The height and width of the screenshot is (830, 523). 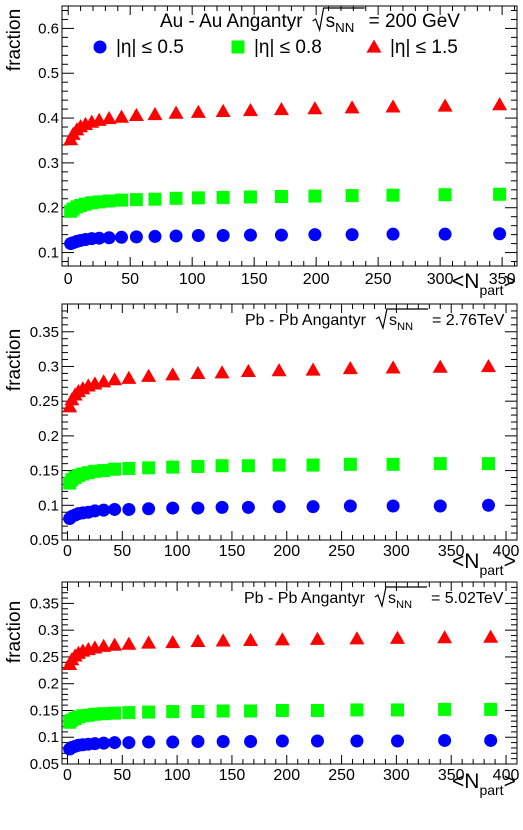 What do you see at coordinates (44, 710) in the screenshot?
I see `y-tick-label: 0.15` at bounding box center [44, 710].